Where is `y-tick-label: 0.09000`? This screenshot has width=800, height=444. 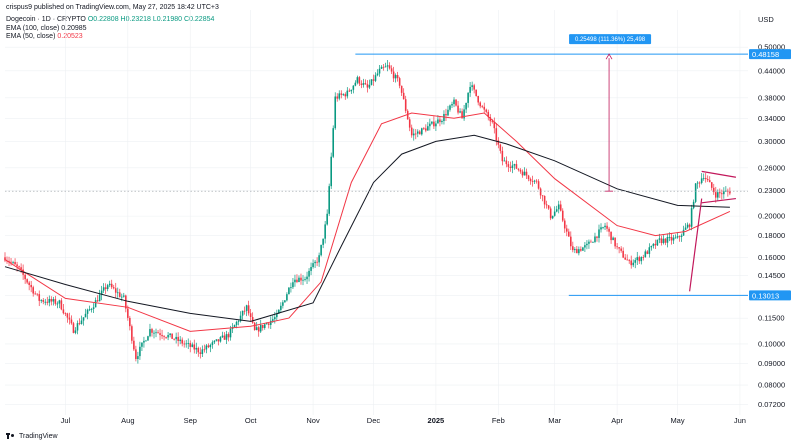
y-tick-label: 0.09000 is located at coordinates (771, 363).